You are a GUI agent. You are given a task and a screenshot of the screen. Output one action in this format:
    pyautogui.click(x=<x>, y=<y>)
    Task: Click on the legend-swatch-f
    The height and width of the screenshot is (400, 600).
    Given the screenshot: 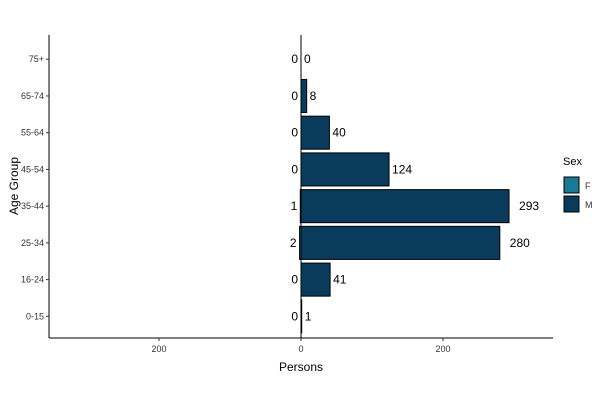 What is the action you would take?
    pyautogui.click(x=571, y=185)
    